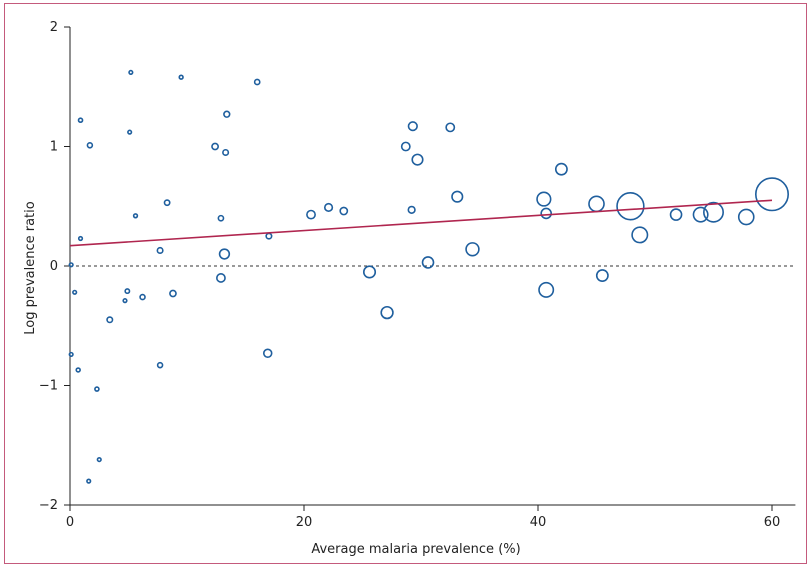  What do you see at coordinates (415, 549) in the screenshot?
I see `x-axis-label: Average malaria prevalence (%)` at bounding box center [415, 549].